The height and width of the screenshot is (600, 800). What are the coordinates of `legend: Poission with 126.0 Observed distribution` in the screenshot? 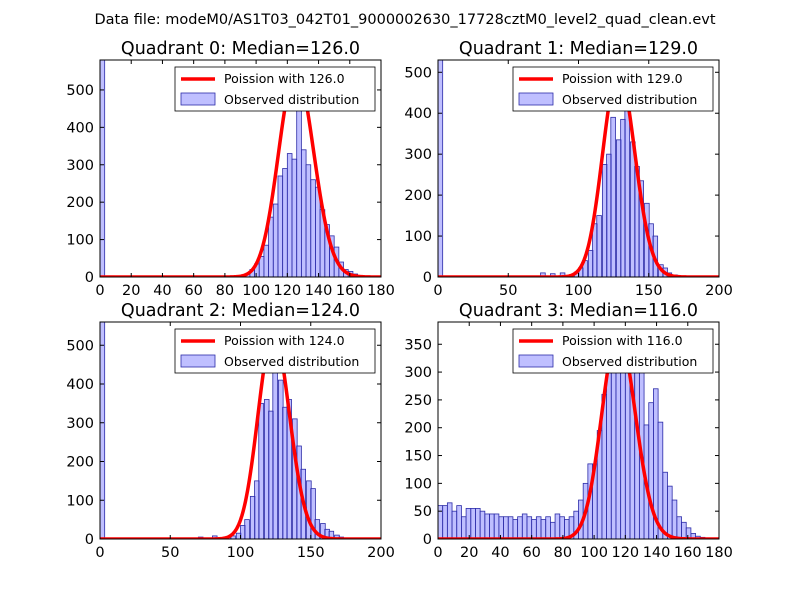 It's located at (275, 89).